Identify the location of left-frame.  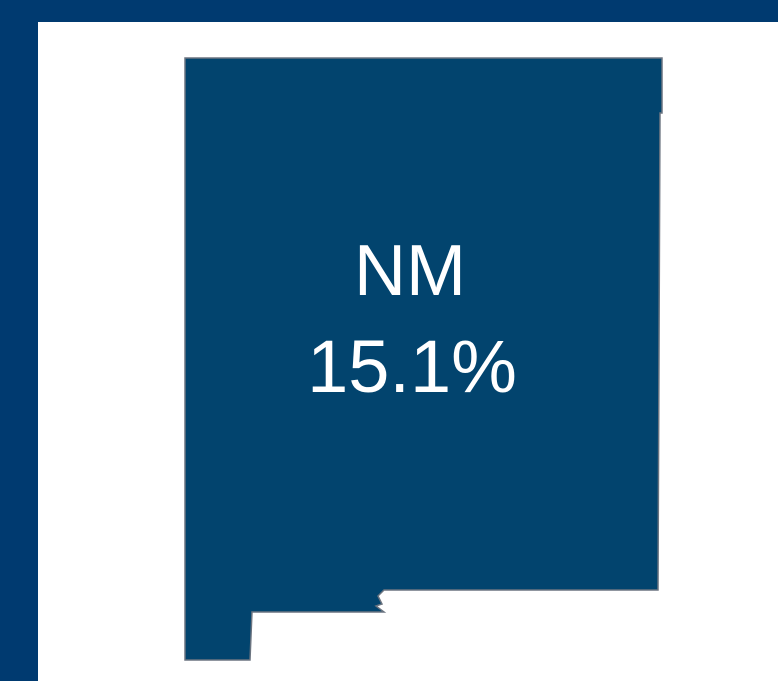
(19, 340).